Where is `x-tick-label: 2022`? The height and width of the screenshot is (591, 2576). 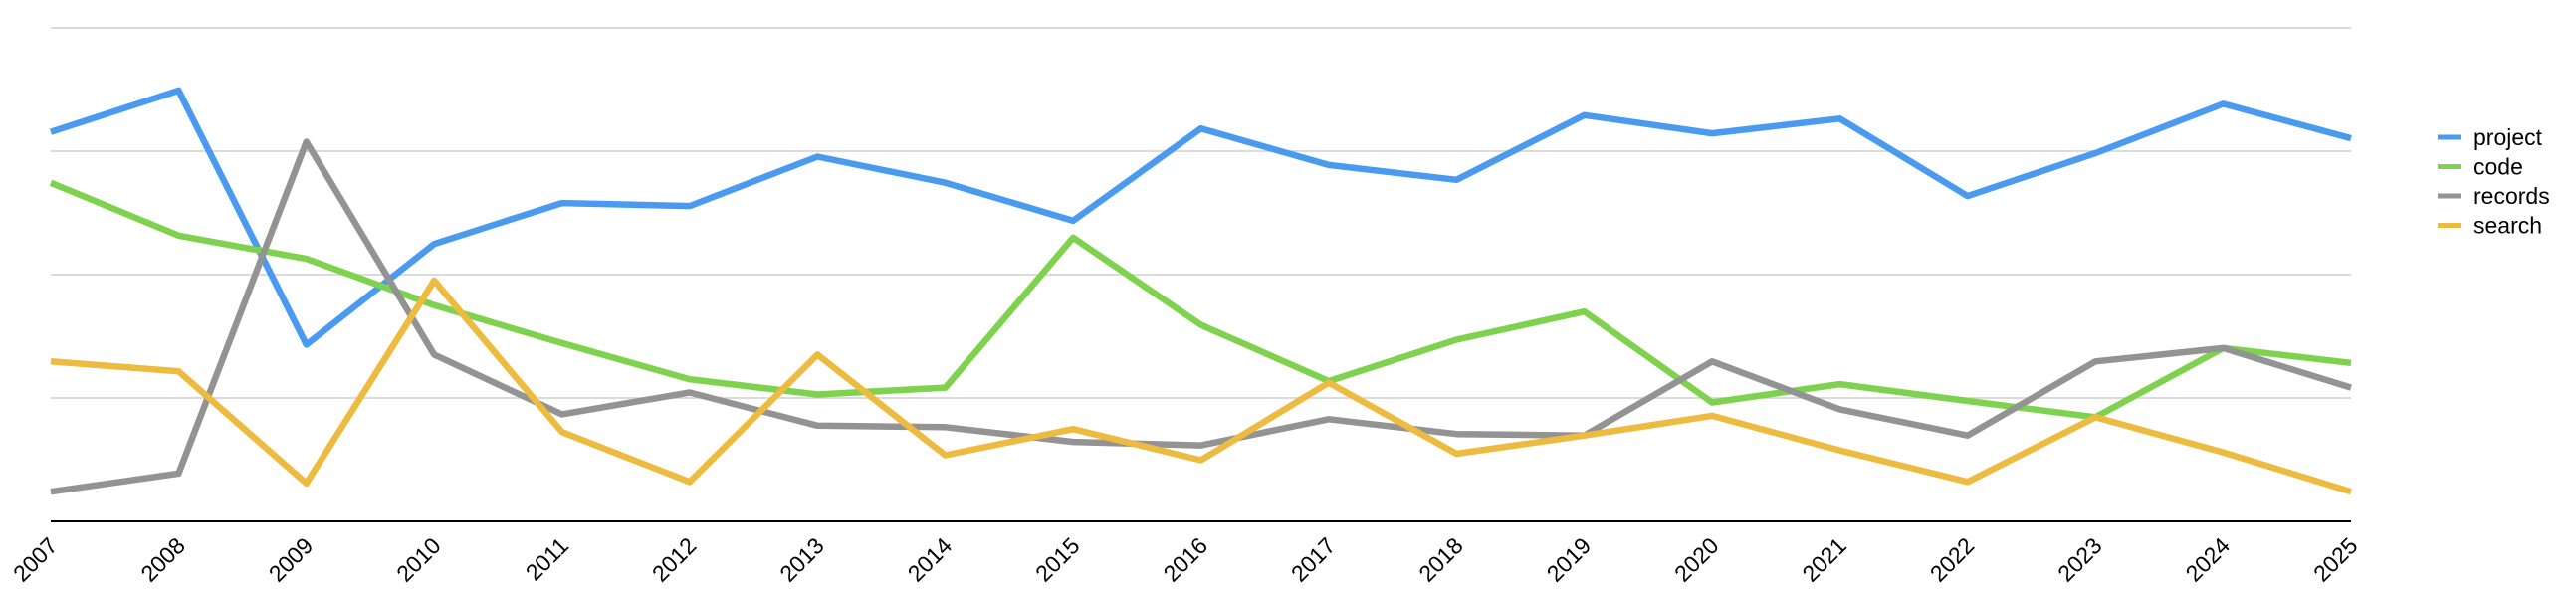 x-tick-label: 2022 is located at coordinates (1952, 559).